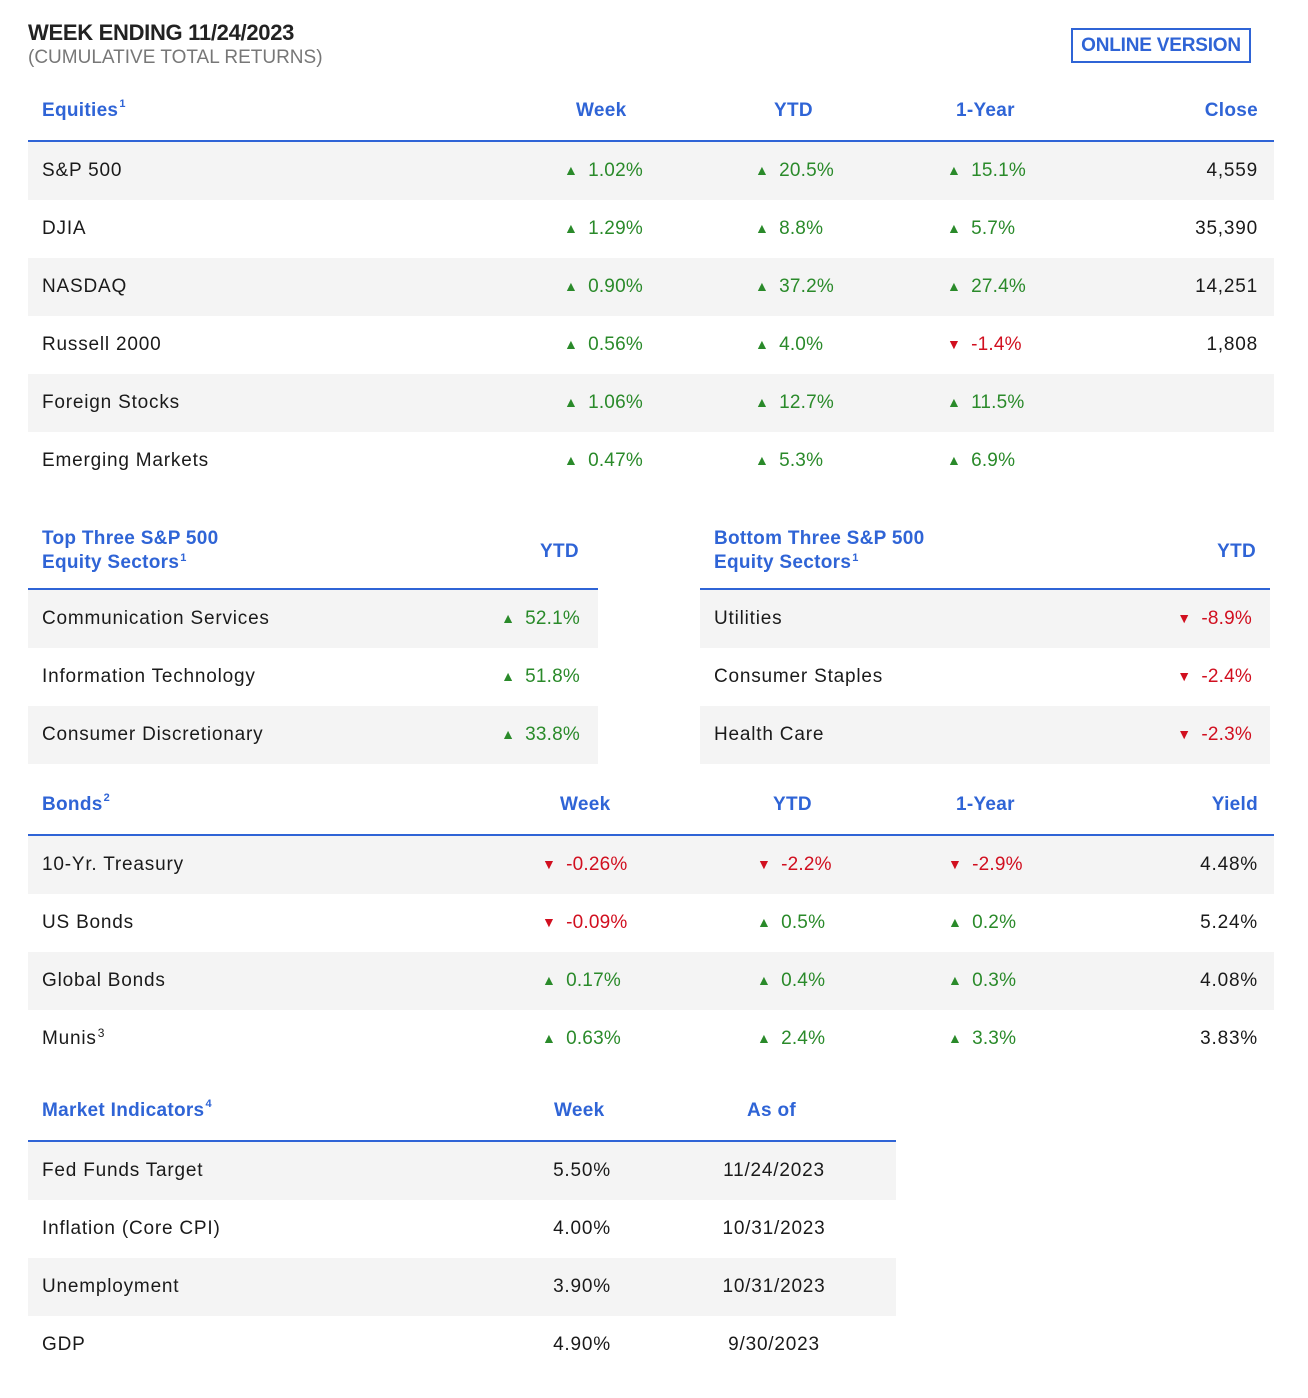 The height and width of the screenshot is (1398, 1308). Describe the element at coordinates (803, 1038) in the screenshot. I see `change-text: 2.4%` at that location.